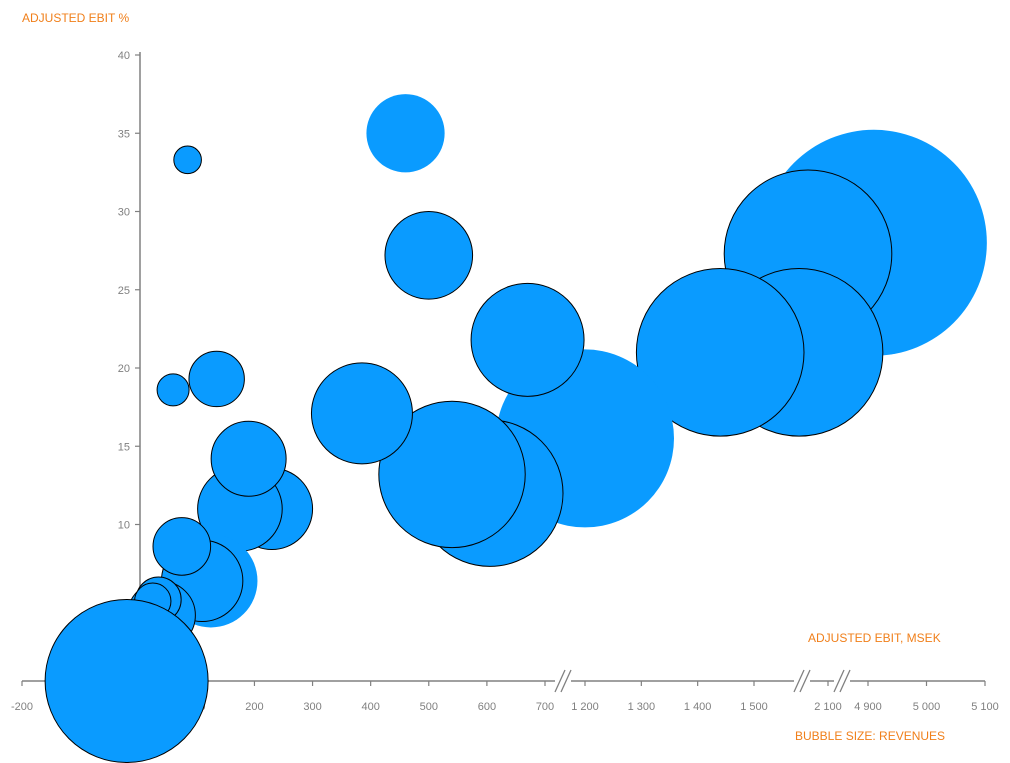  What do you see at coordinates (870, 736) in the screenshot?
I see `bubble-size-label: BUBBLE SIZE: REVENUES` at bounding box center [870, 736].